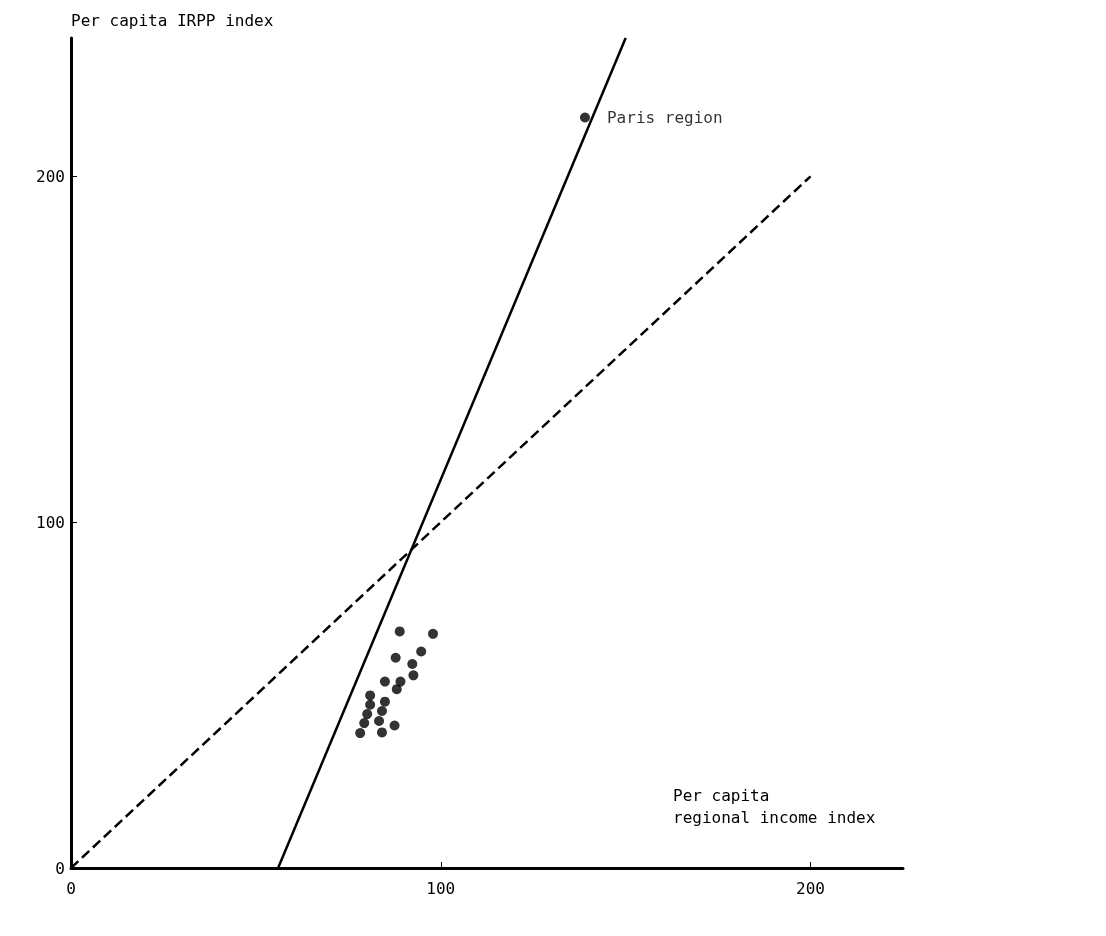 The height and width of the screenshot is (936, 1106). Describe the element at coordinates (774, 806) in the screenshot. I see `x-axis-title: Per capita regional income index` at that location.